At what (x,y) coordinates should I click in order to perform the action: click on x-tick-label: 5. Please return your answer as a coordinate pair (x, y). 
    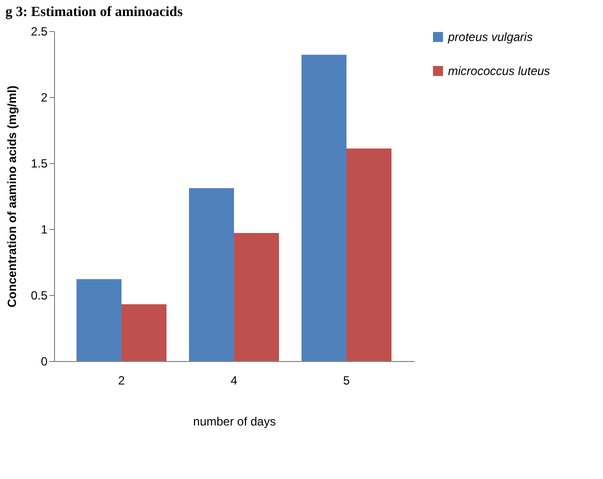
    Looking at the image, I should click on (346, 381).